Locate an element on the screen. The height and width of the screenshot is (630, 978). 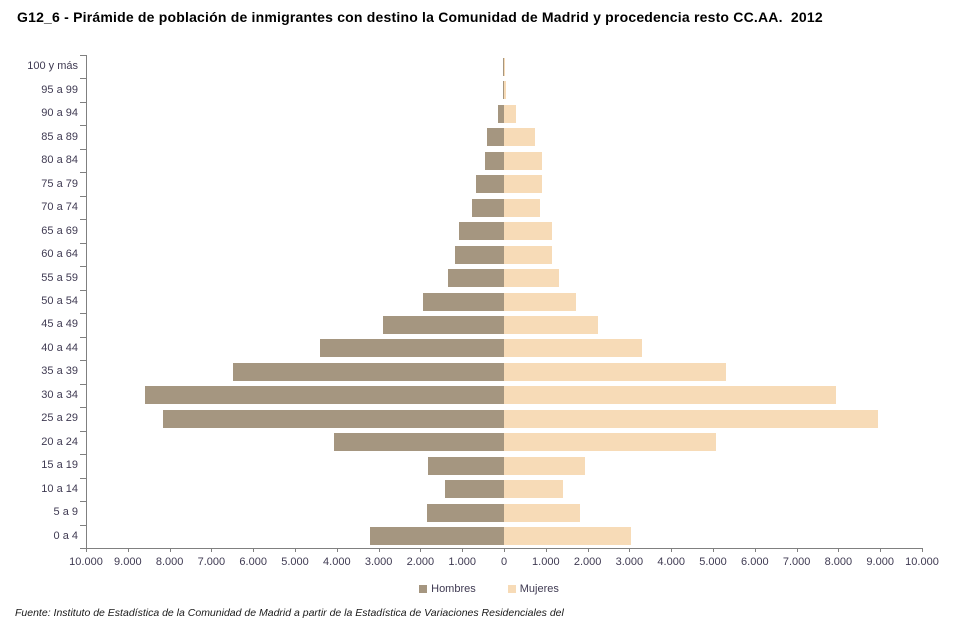
category-label: 15 a 19 is located at coordinates (59, 465).